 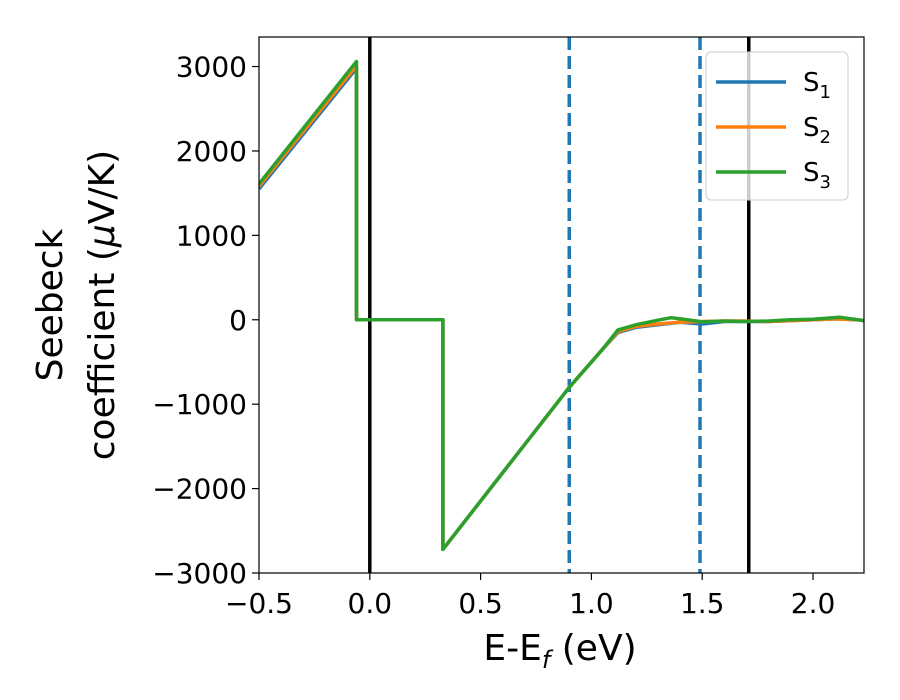 I want to click on legend-label-3: S3, so click(x=817, y=175).